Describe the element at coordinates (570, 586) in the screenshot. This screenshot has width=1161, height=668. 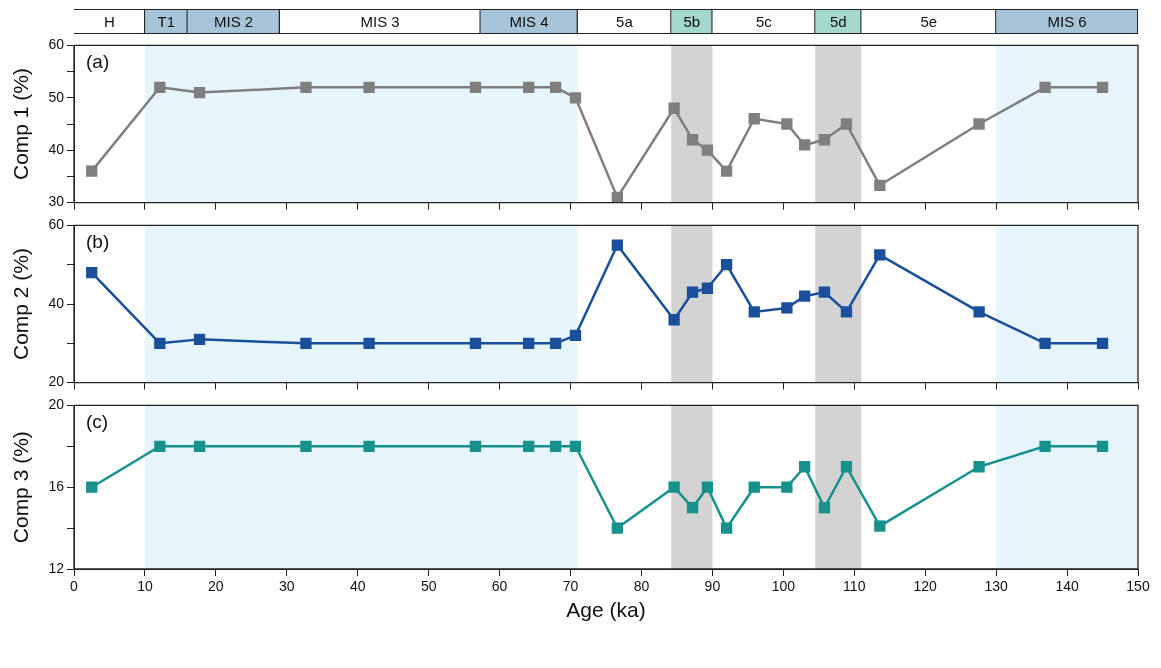
I see `x-tick-label: 70` at that location.